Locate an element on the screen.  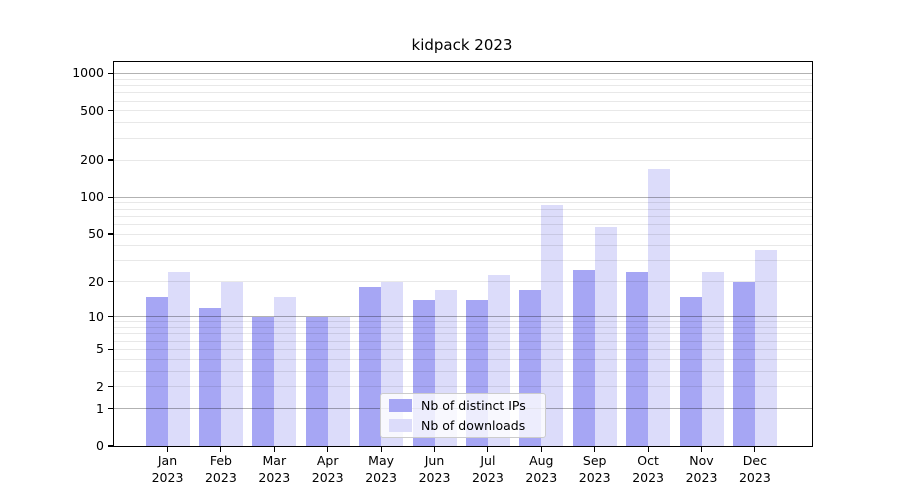
x-tick-label-5: Jun 2023 is located at coordinates (434, 469).